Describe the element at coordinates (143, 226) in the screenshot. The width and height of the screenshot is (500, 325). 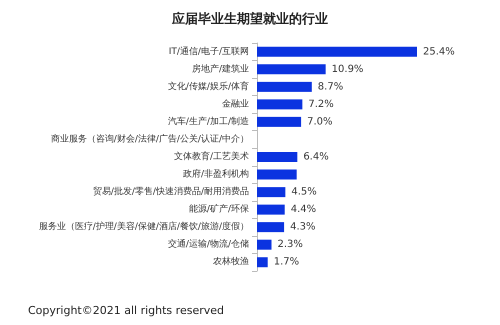
I see `y-tick-label: 服务业（医疗/护理/美容/保健/酒店/餐饮/旅游/度假）` at that location.